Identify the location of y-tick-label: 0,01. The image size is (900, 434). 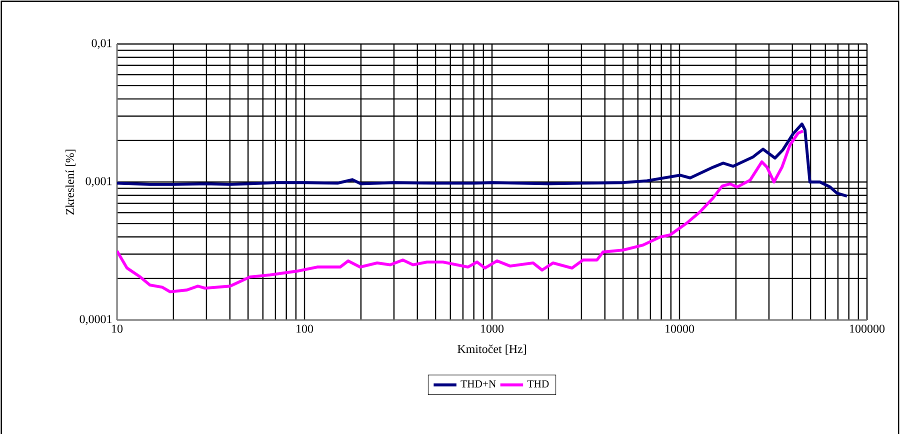
(102, 44).